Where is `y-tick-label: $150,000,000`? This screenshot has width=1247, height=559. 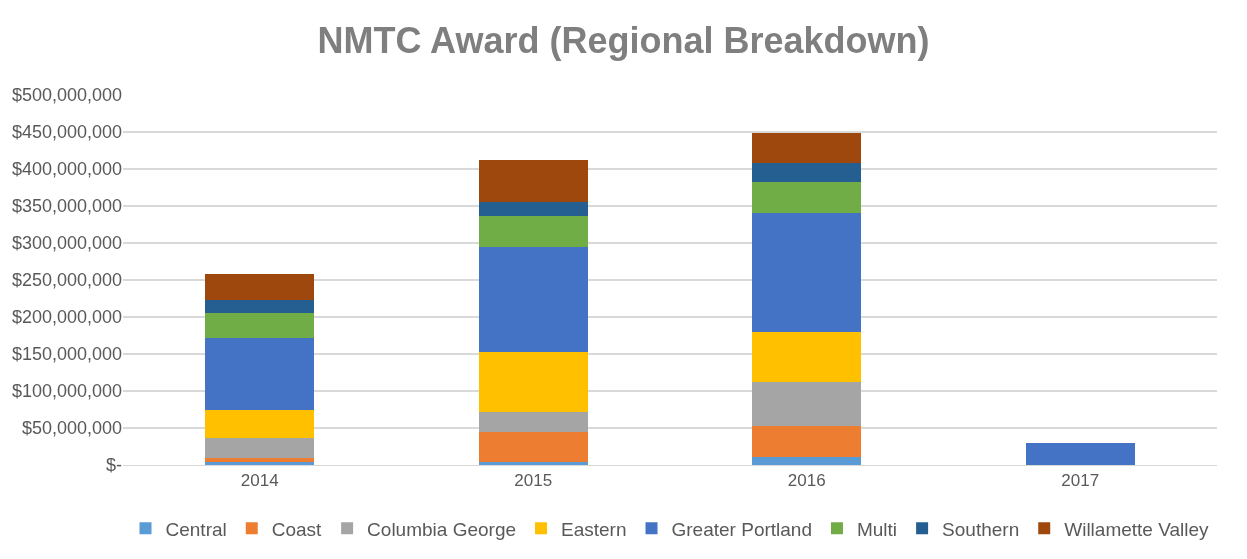
y-tick-label: $150,000,000 is located at coordinates (66, 354).